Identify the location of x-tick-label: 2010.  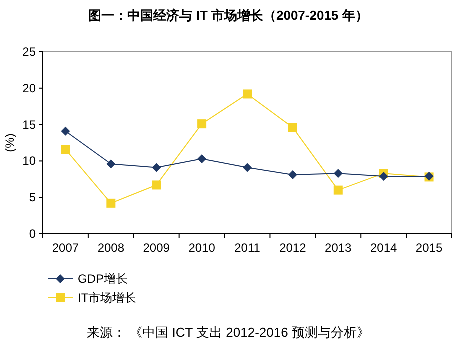
(202, 248).